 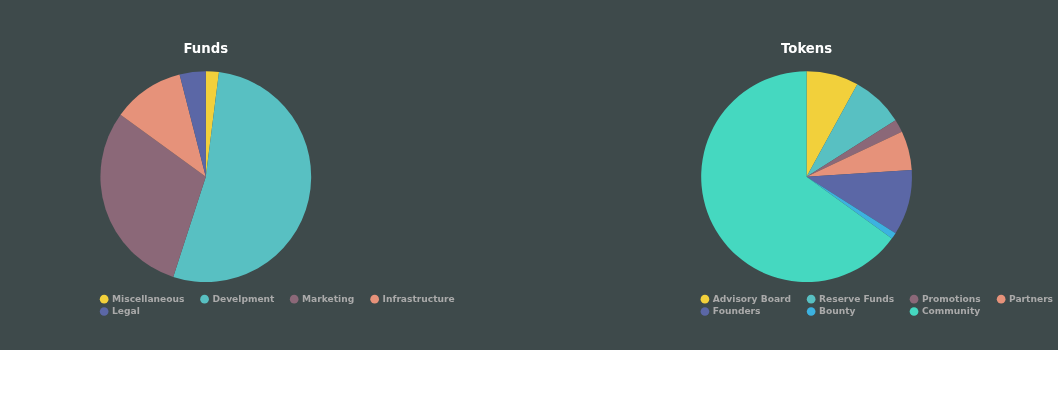 I want to click on legend-label: Partners, so click(x=1031, y=298).